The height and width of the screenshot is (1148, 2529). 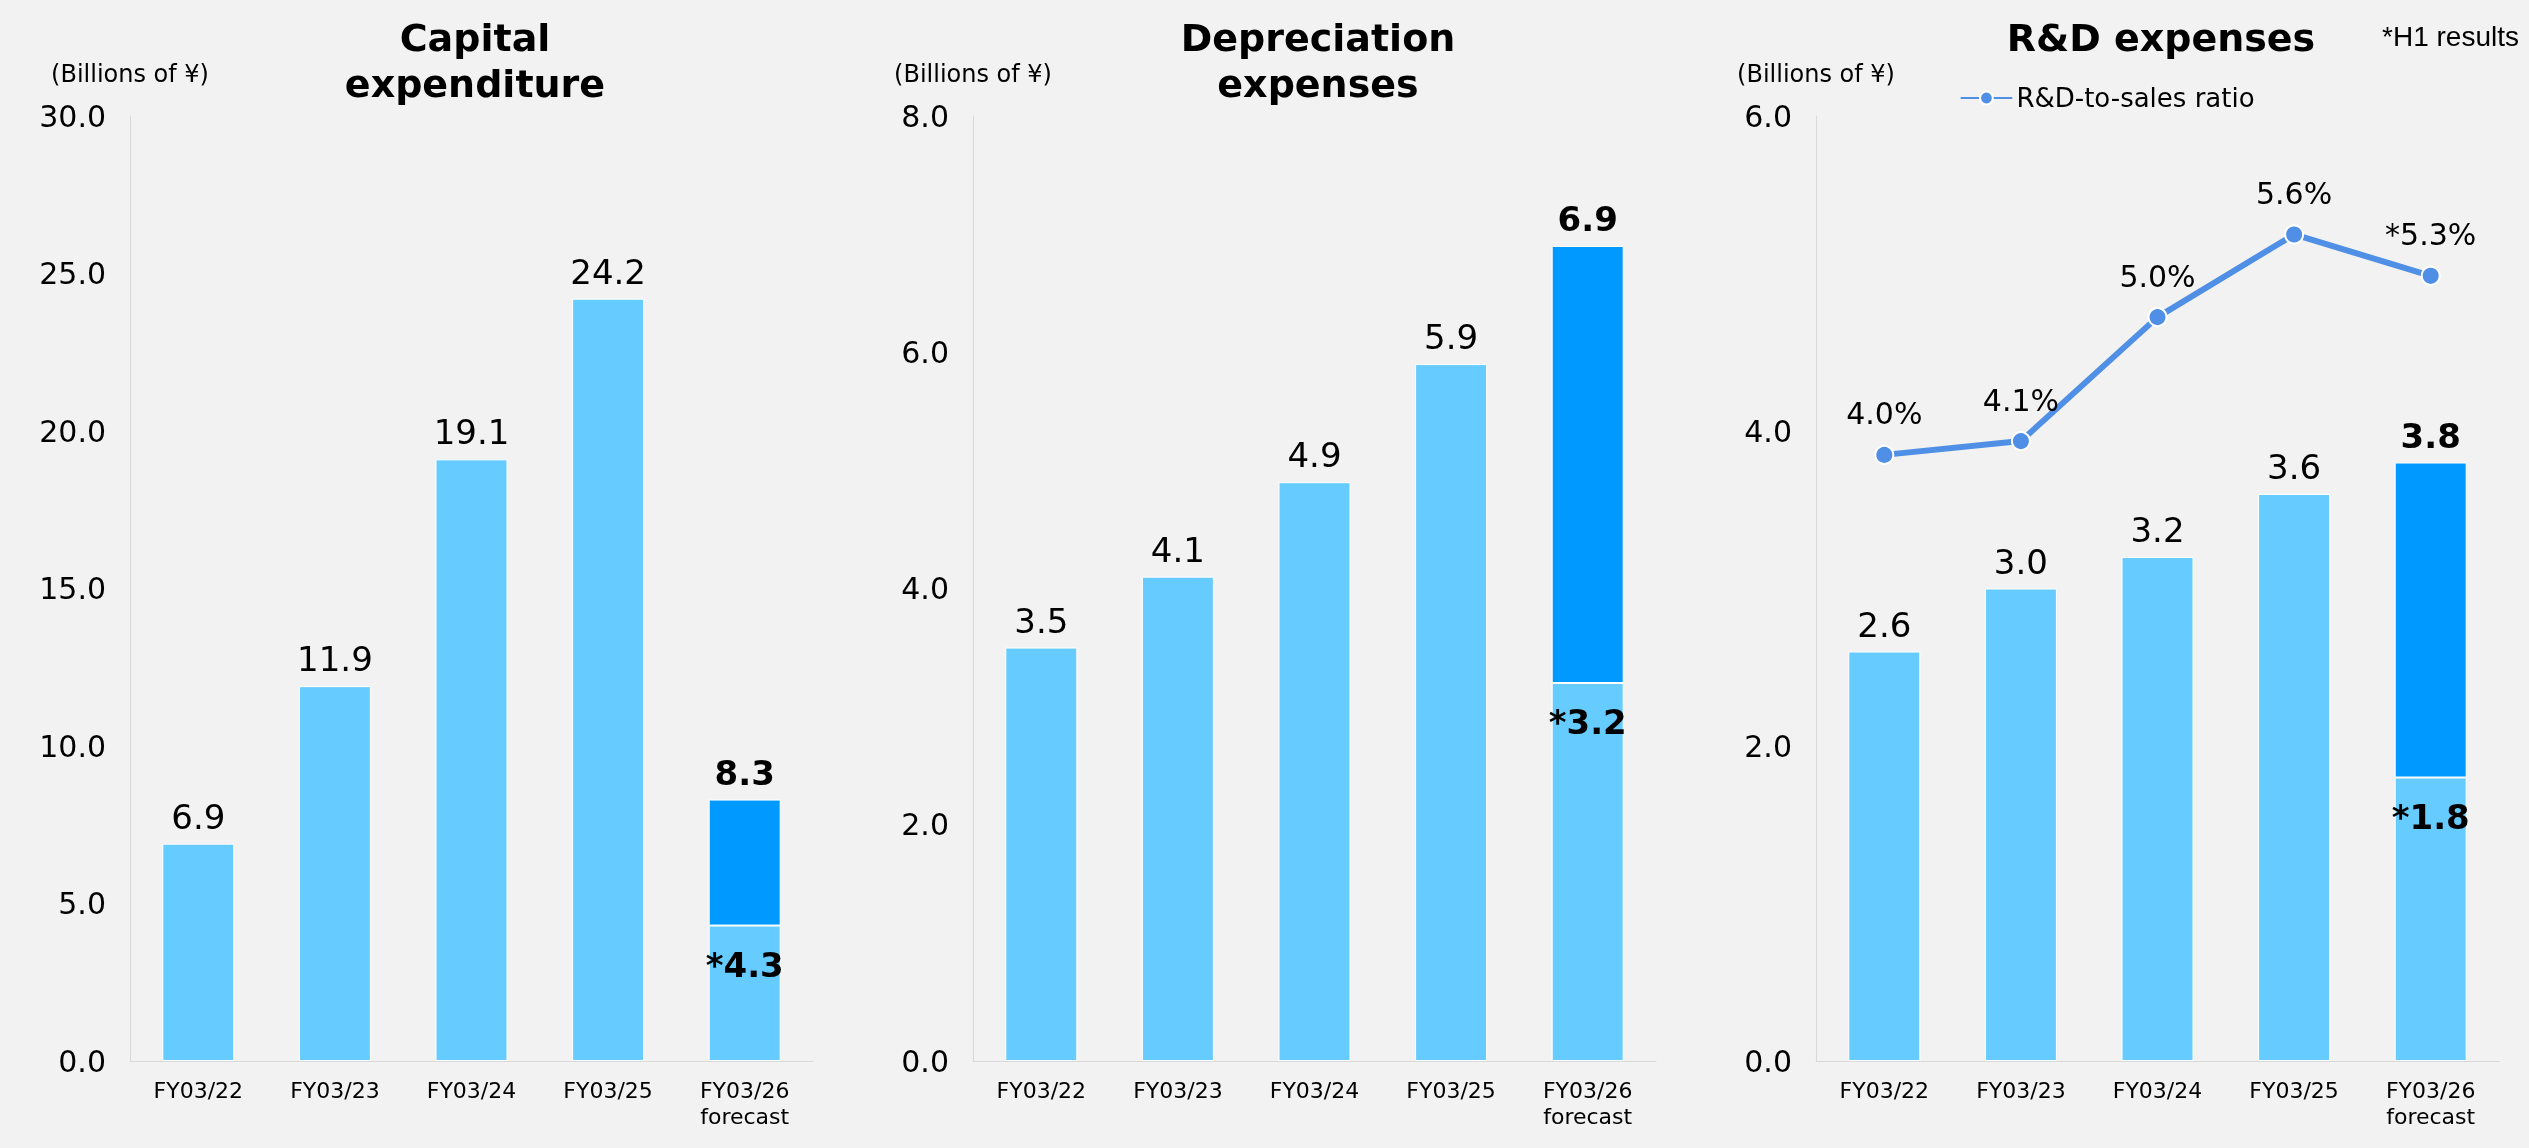 What do you see at coordinates (72, 746) in the screenshot?
I see `y-tick-label: 10.0` at bounding box center [72, 746].